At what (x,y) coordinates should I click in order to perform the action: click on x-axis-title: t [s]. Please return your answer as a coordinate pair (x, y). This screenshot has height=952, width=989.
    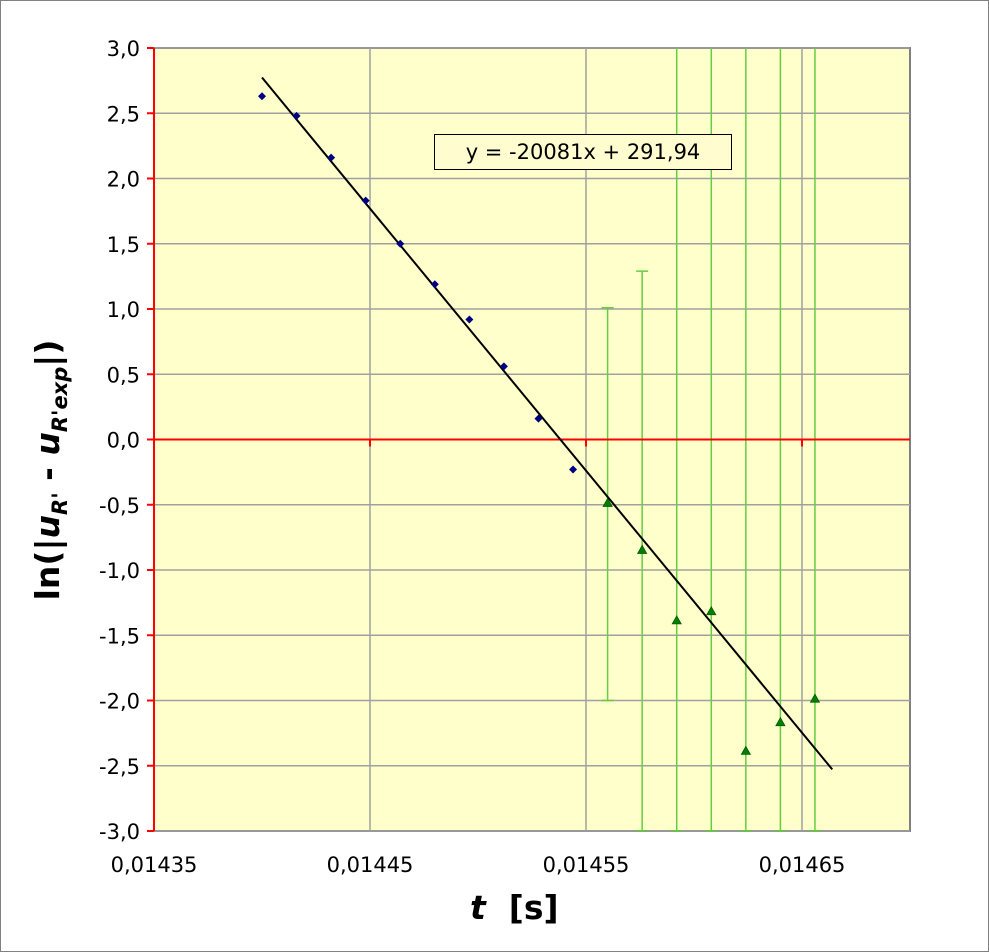
    Looking at the image, I should click on (514, 907).